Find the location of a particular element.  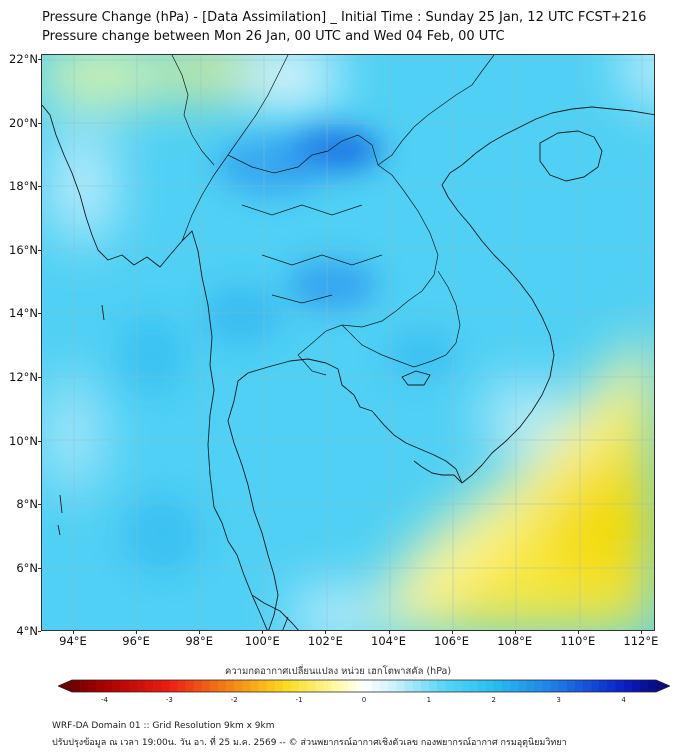

lat-label: 20°N is located at coordinates (23, 122).